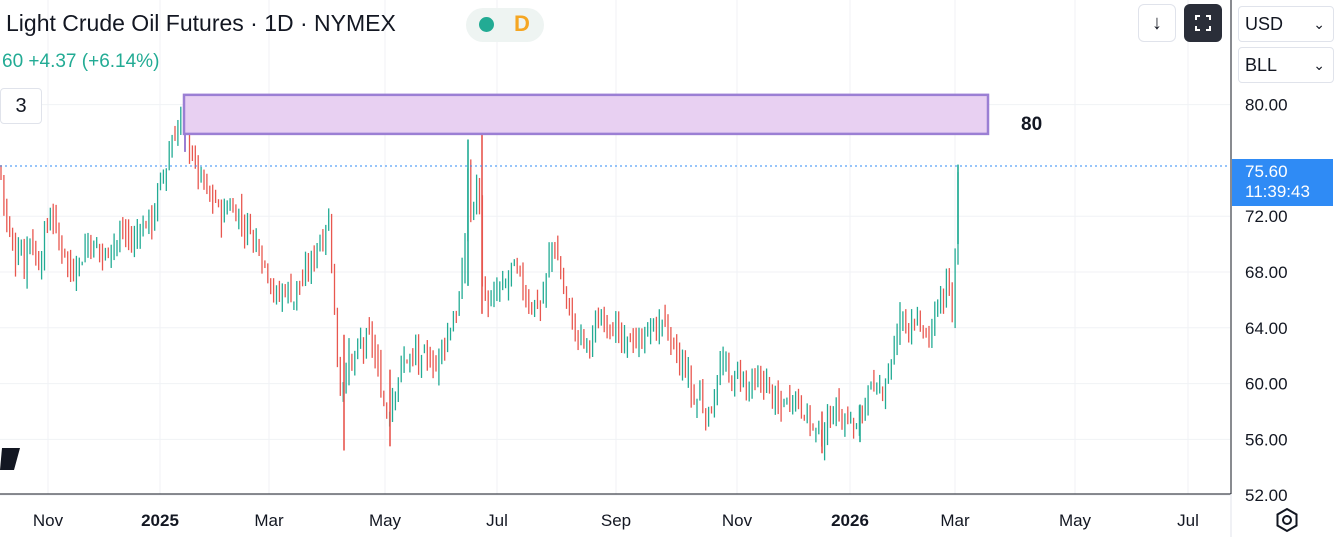  I want to click on time-axis: Nov 2025 Mar May Jul Sep Nov 2026 Mar May Jul, so click(616, 520).